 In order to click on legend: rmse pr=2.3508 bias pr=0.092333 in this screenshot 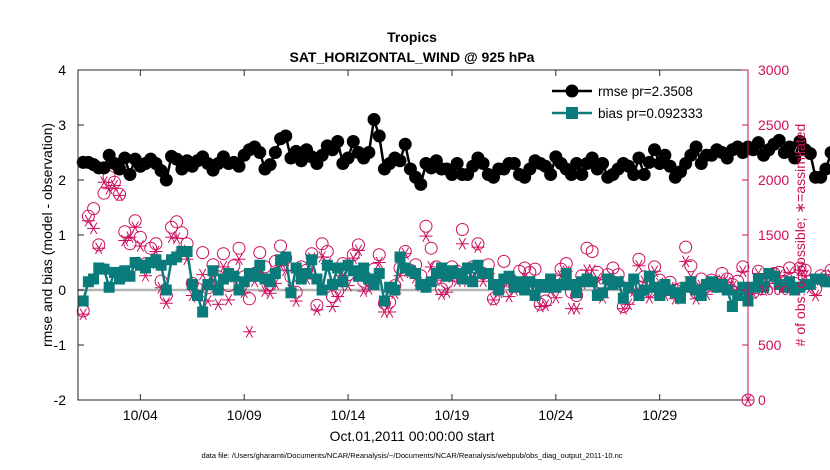, I will do `click(643, 100)`.